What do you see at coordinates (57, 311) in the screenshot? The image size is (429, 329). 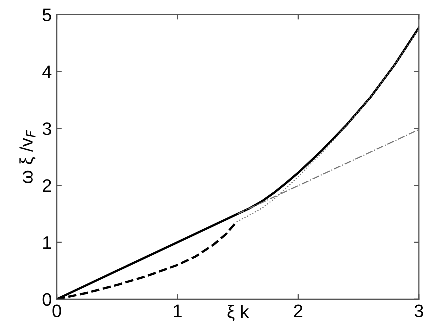 I see `x-tick-label: 0` at bounding box center [57, 311].